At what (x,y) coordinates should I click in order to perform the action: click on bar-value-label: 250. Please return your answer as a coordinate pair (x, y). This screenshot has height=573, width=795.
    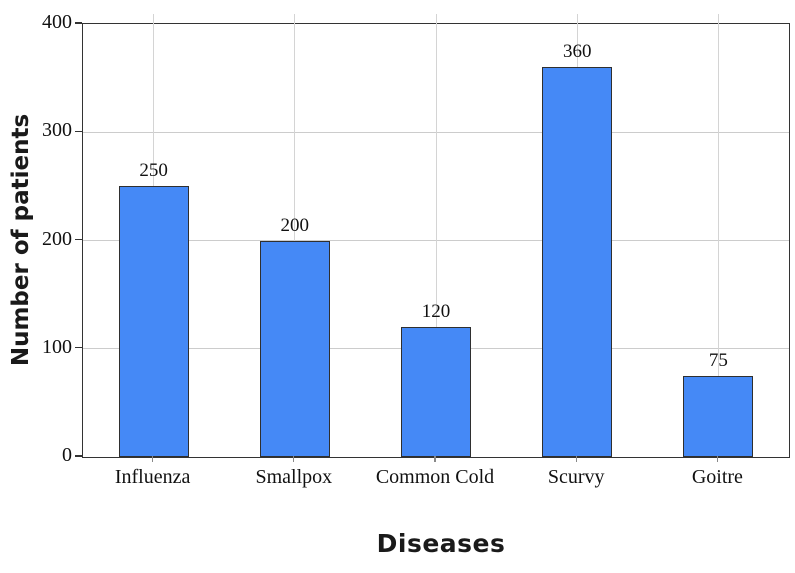
    Looking at the image, I should click on (153, 171).